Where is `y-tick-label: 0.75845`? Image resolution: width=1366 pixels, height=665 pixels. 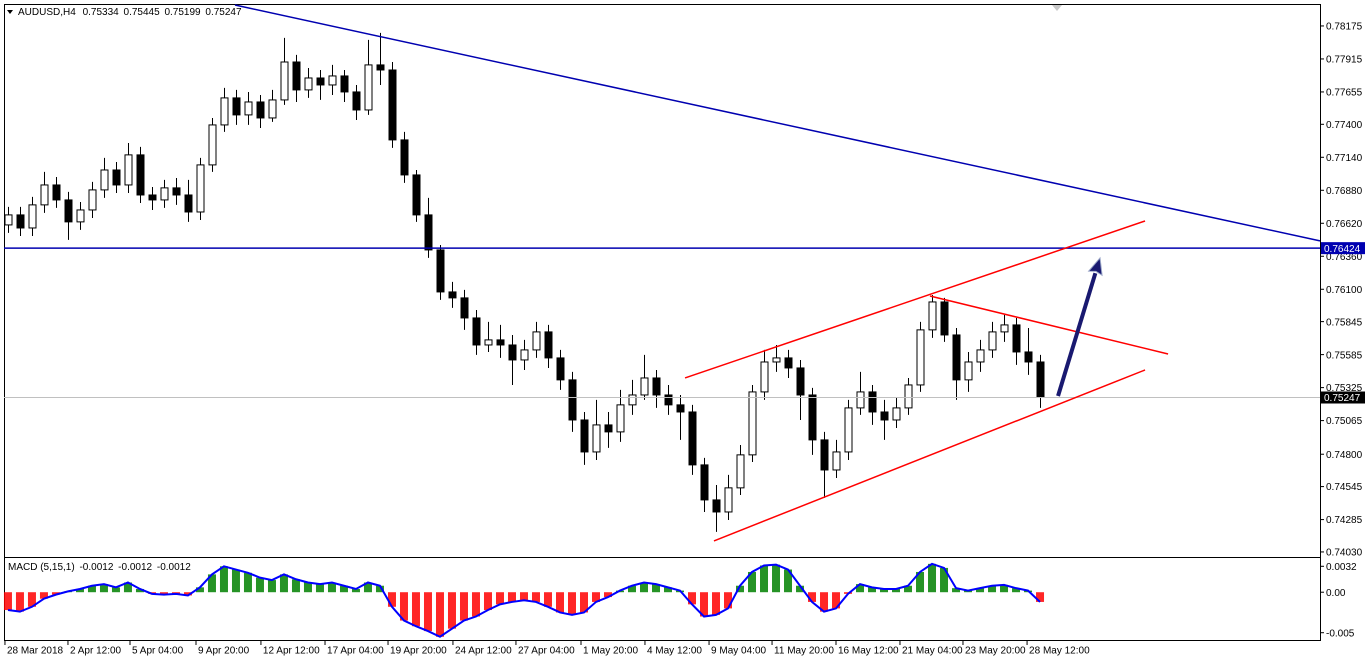 y-tick-label: 0.75845 is located at coordinates (1344, 322).